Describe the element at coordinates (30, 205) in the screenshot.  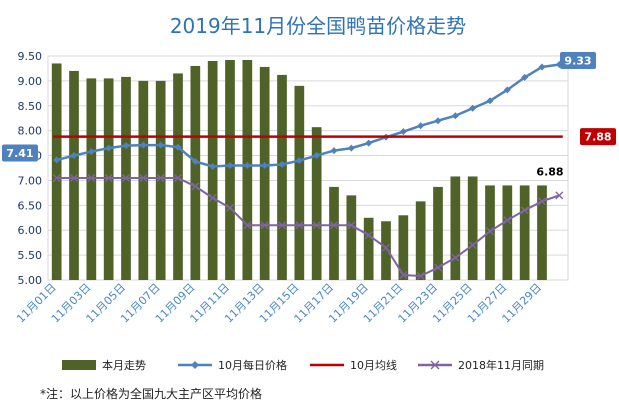
I see `y-tick-label: 6.50` at that location.